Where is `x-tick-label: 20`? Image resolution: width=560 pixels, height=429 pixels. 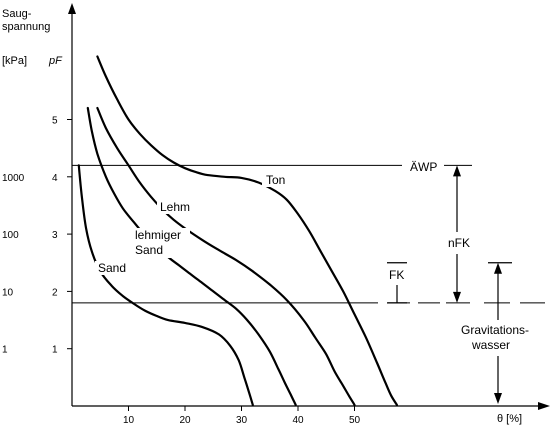 x-tick-label: 20 is located at coordinates (185, 420).